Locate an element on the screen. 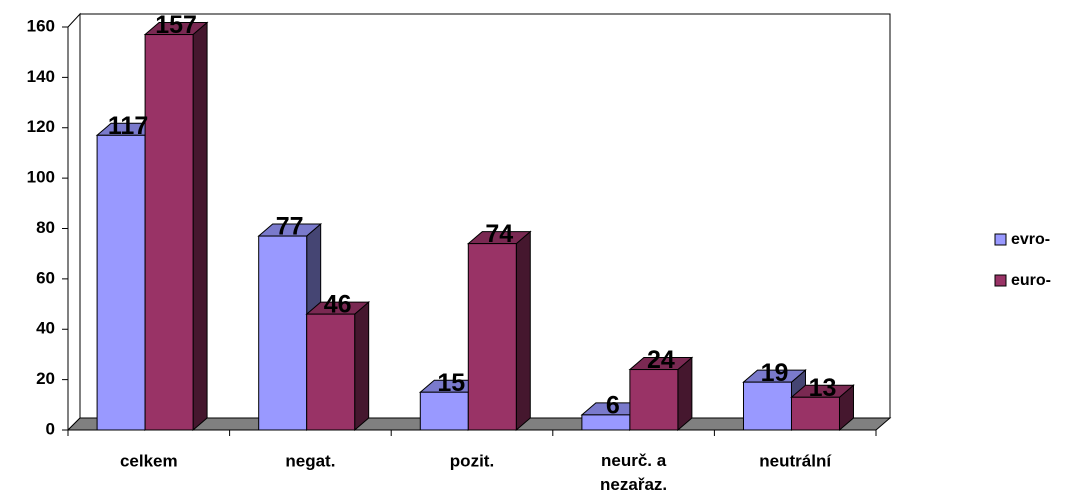 Image resolution: width=1079 pixels, height=497 pixels. data-label: 24 is located at coordinates (661, 360).